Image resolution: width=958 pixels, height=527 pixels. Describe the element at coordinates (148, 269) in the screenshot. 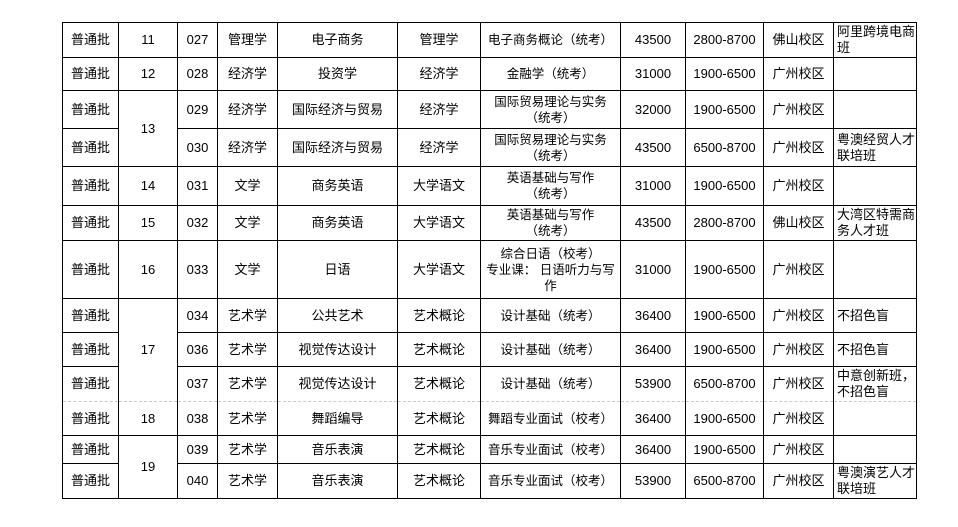

I see `cell-seq: 16` at that location.